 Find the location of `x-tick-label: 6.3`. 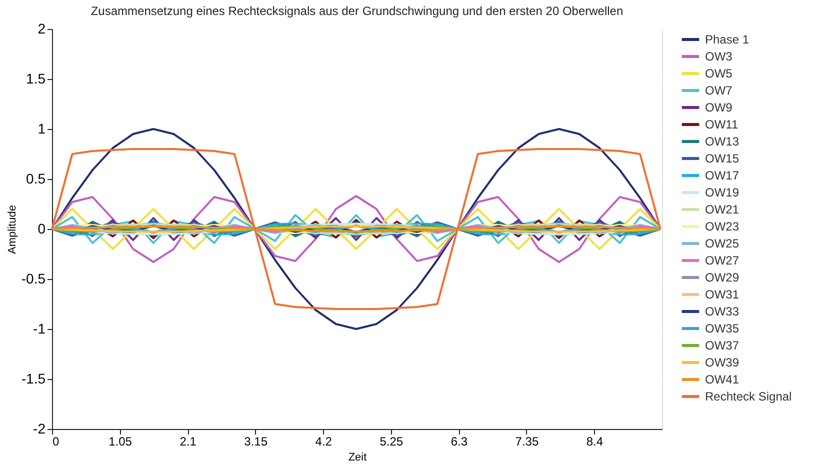

x-tick-label: 6.3 is located at coordinates (459, 441).